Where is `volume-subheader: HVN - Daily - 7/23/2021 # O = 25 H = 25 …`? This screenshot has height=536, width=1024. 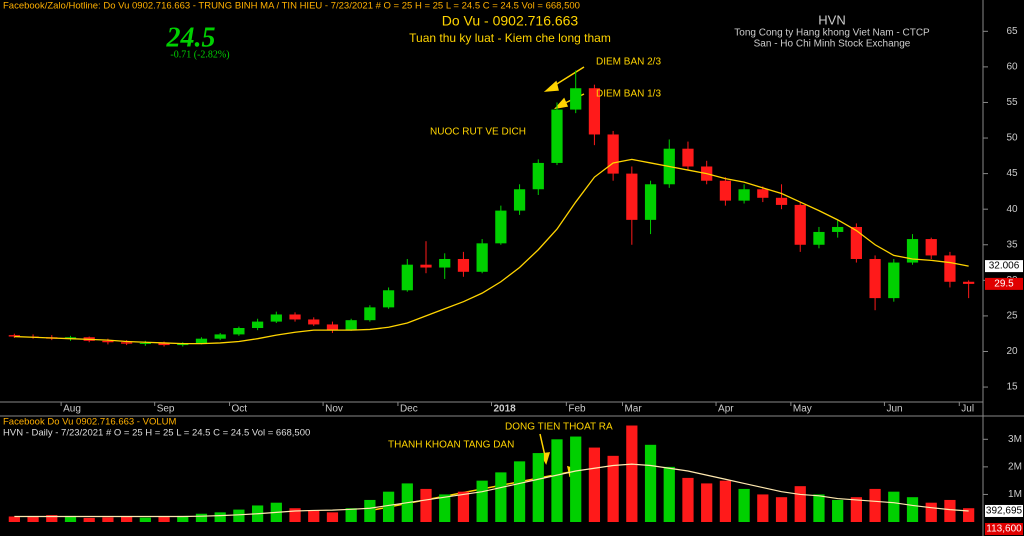
volume-subheader: HVN - Daily - 7/23/2021 # O = 25 H = 25 … is located at coordinates (156, 433).